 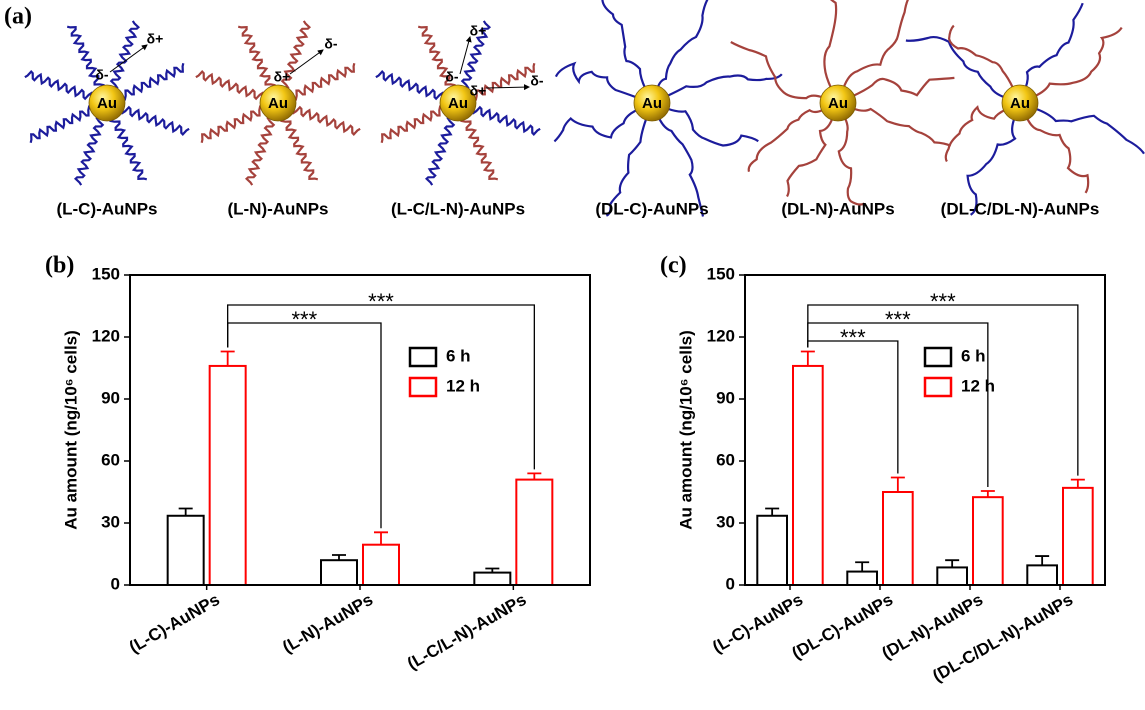 I want to click on nanoparticle: Au δ-δ+, so click(x=107, y=103).